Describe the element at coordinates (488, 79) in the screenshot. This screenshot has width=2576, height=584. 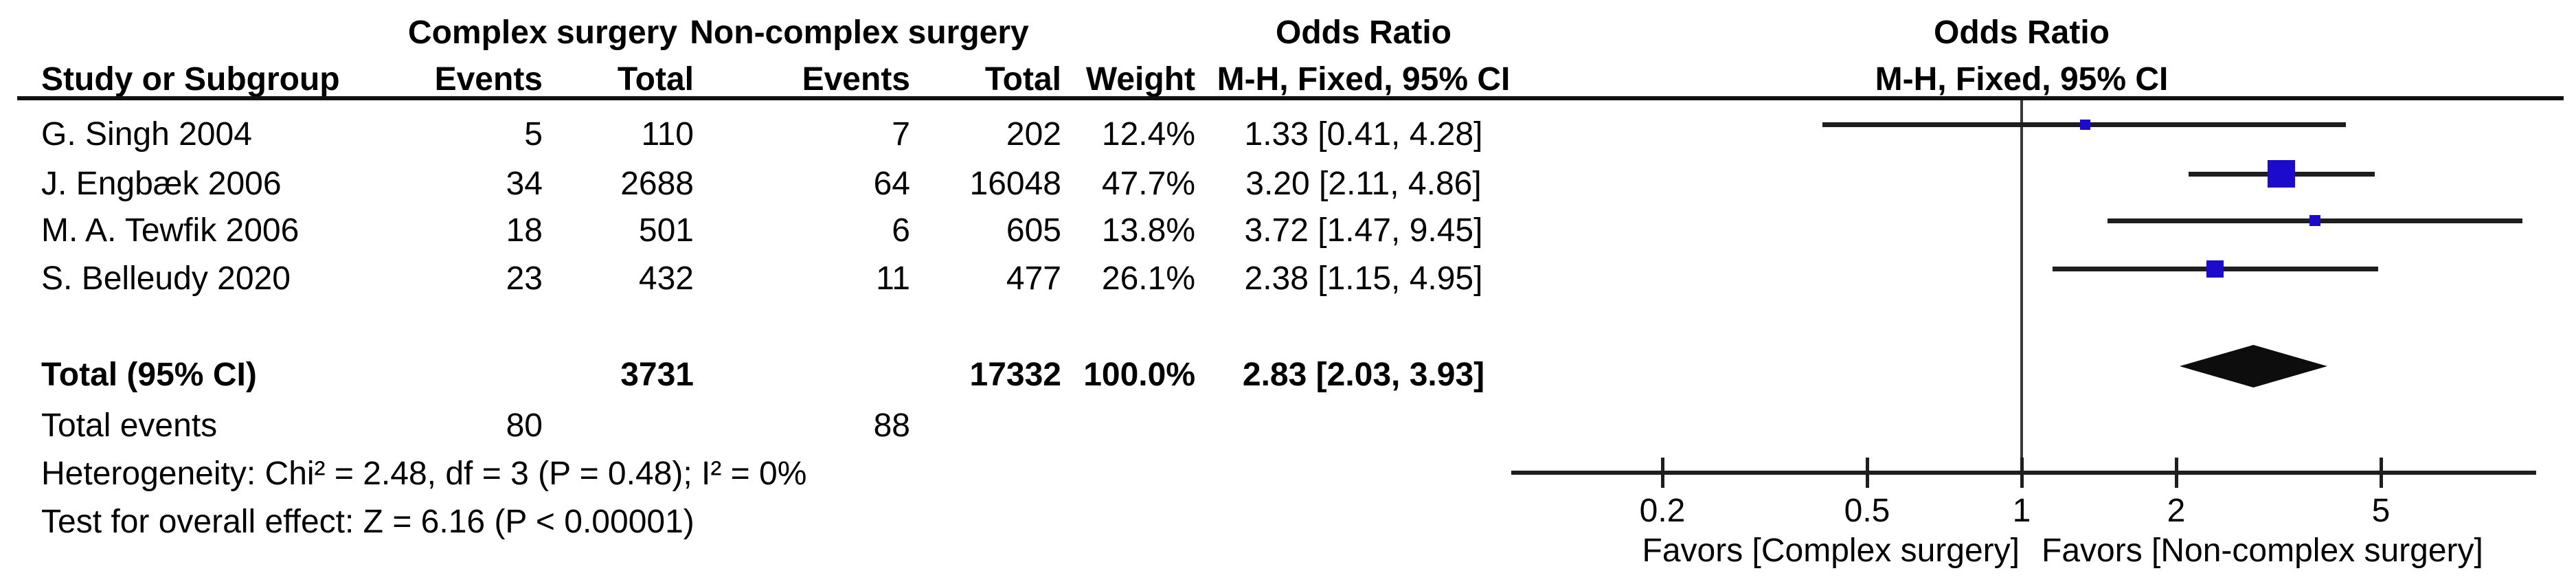
I see `events1-column-header: Events` at that location.